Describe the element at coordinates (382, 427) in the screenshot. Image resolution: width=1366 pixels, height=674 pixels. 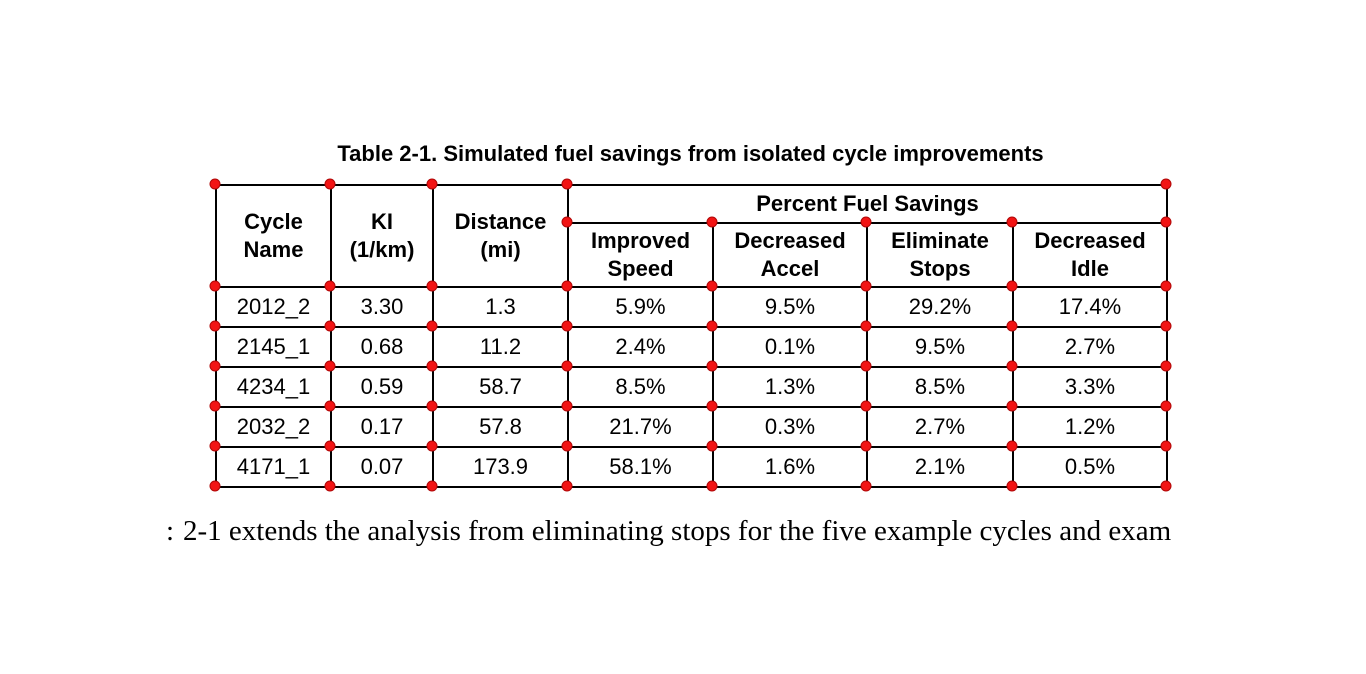
I see `cell-ki: 0.17` at that location.